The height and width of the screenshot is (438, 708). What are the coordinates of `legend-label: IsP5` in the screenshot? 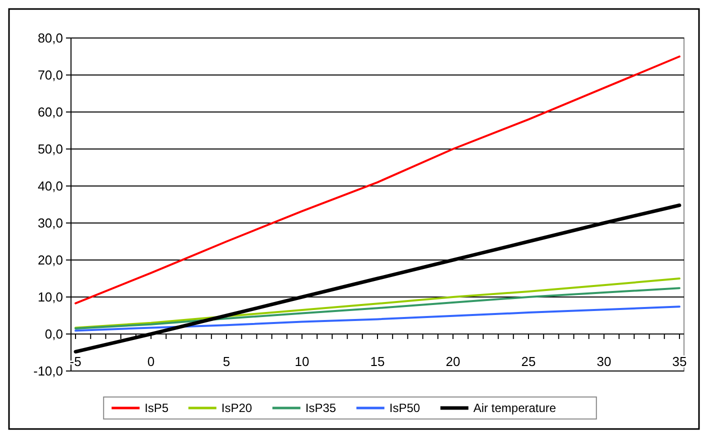 It's located at (156, 408).